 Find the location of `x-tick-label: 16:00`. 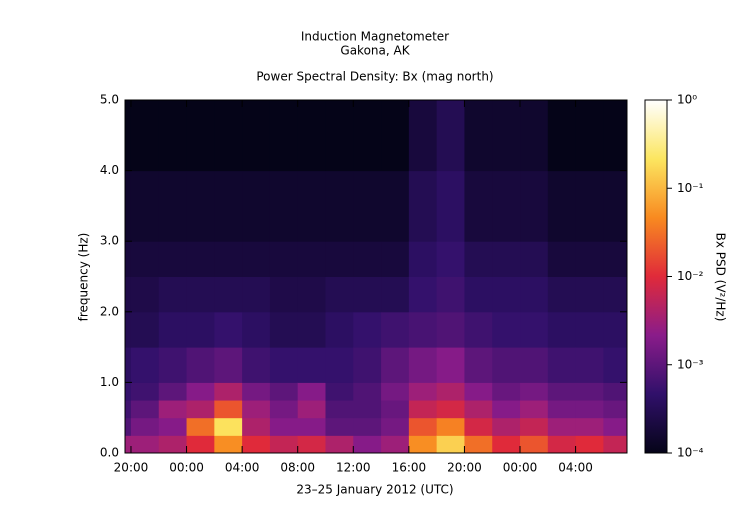

x-tick-label: 16:00 is located at coordinates (409, 468).